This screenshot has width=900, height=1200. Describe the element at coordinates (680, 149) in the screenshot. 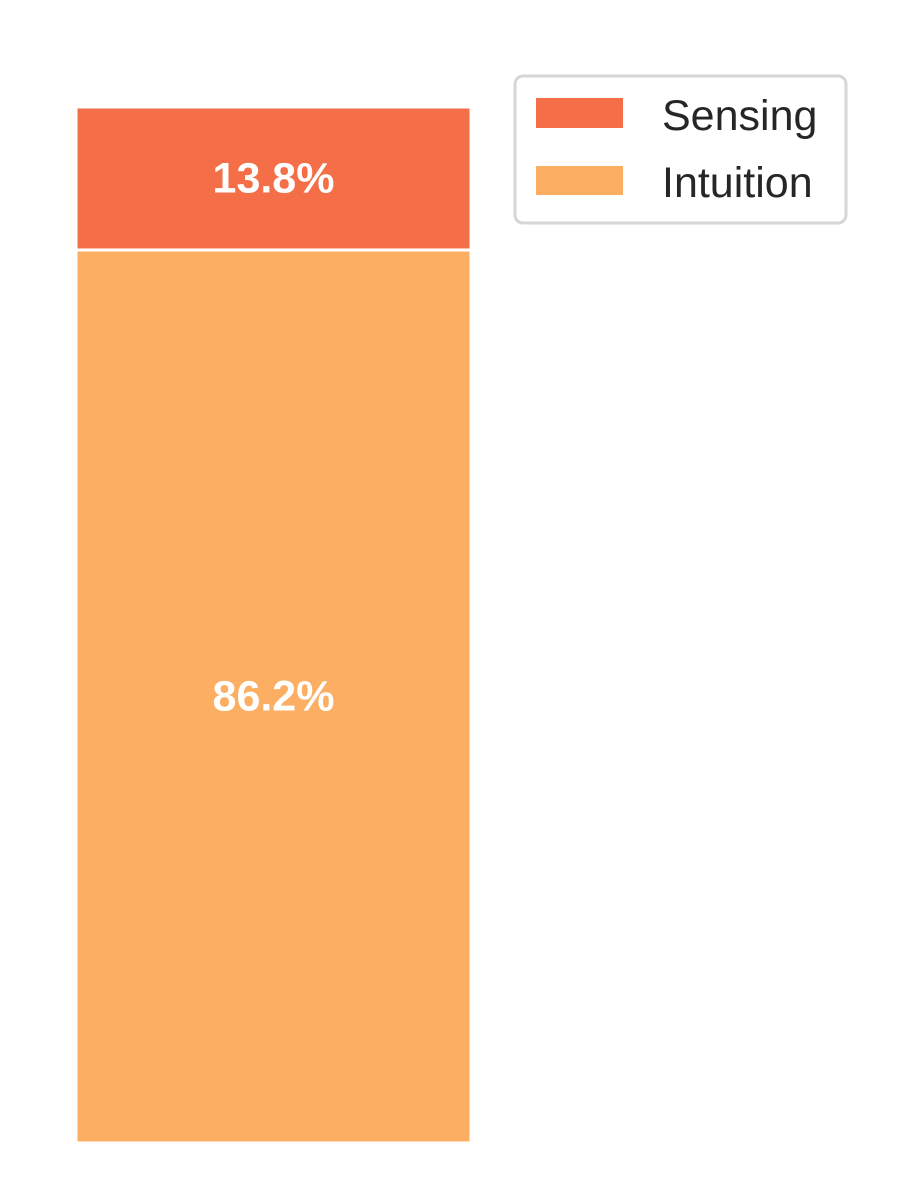

I see `legend: Sensing Intuition` at that location.